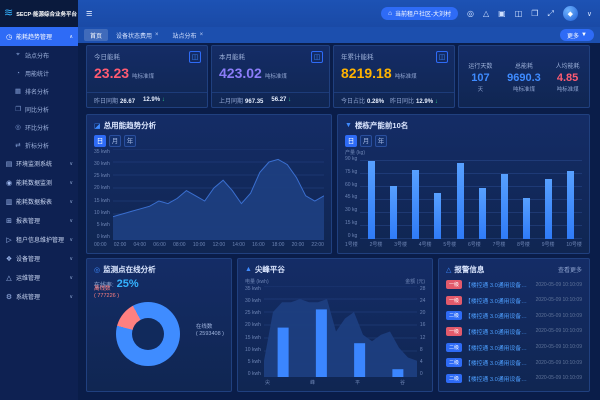 The image size is (600, 400). Describe the element at coordinates (147, 99) in the screenshot. I see `card-footer: 昨日同期 26.67 12.9% ↓` at that location.